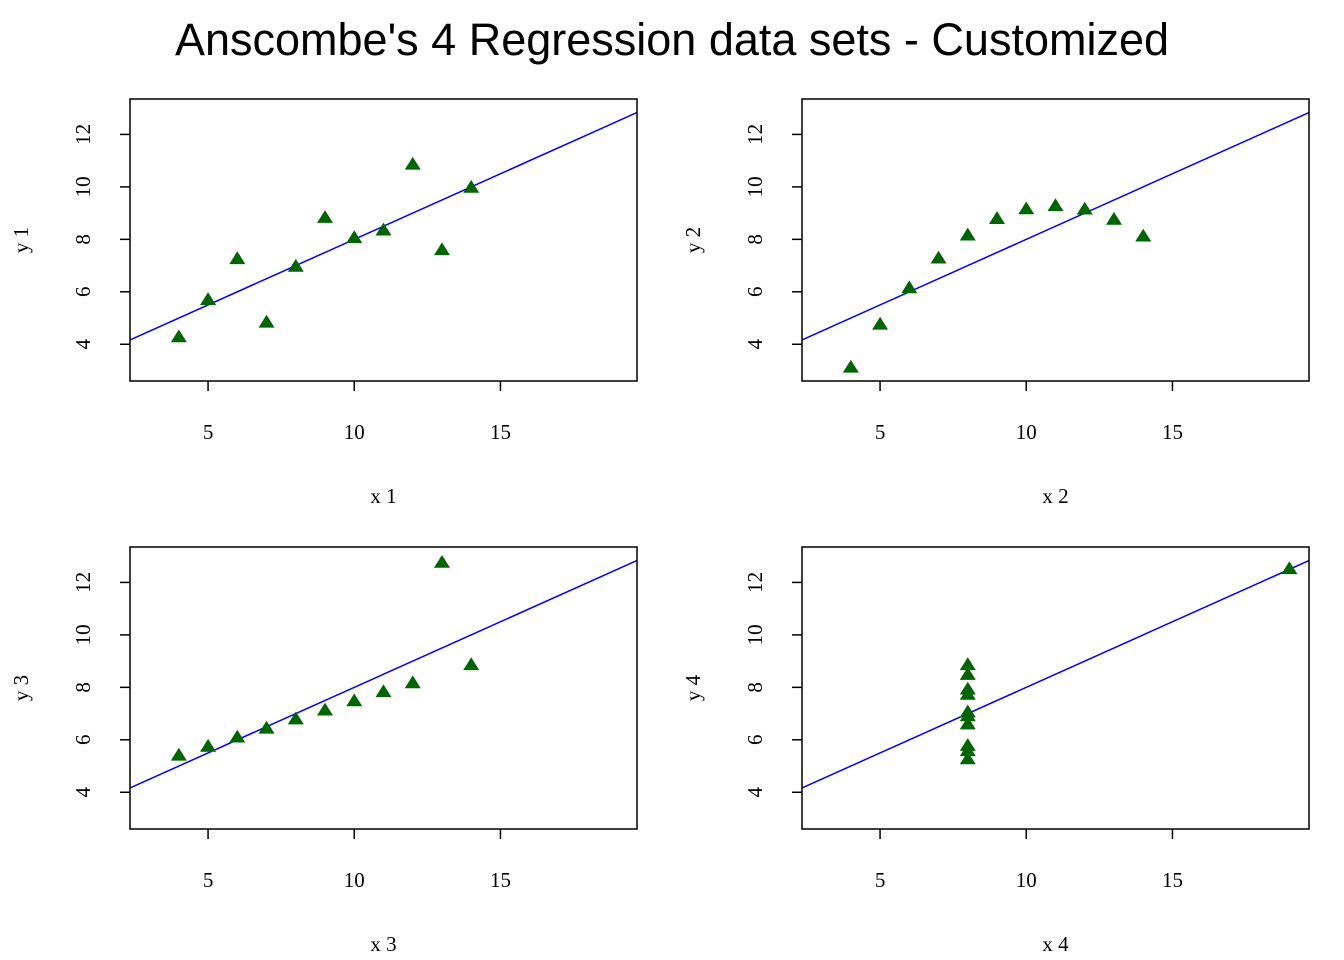 The width and height of the screenshot is (1344, 960). Describe the element at coordinates (21, 688) in the screenshot. I see `y-axis-label: y 3` at that location.